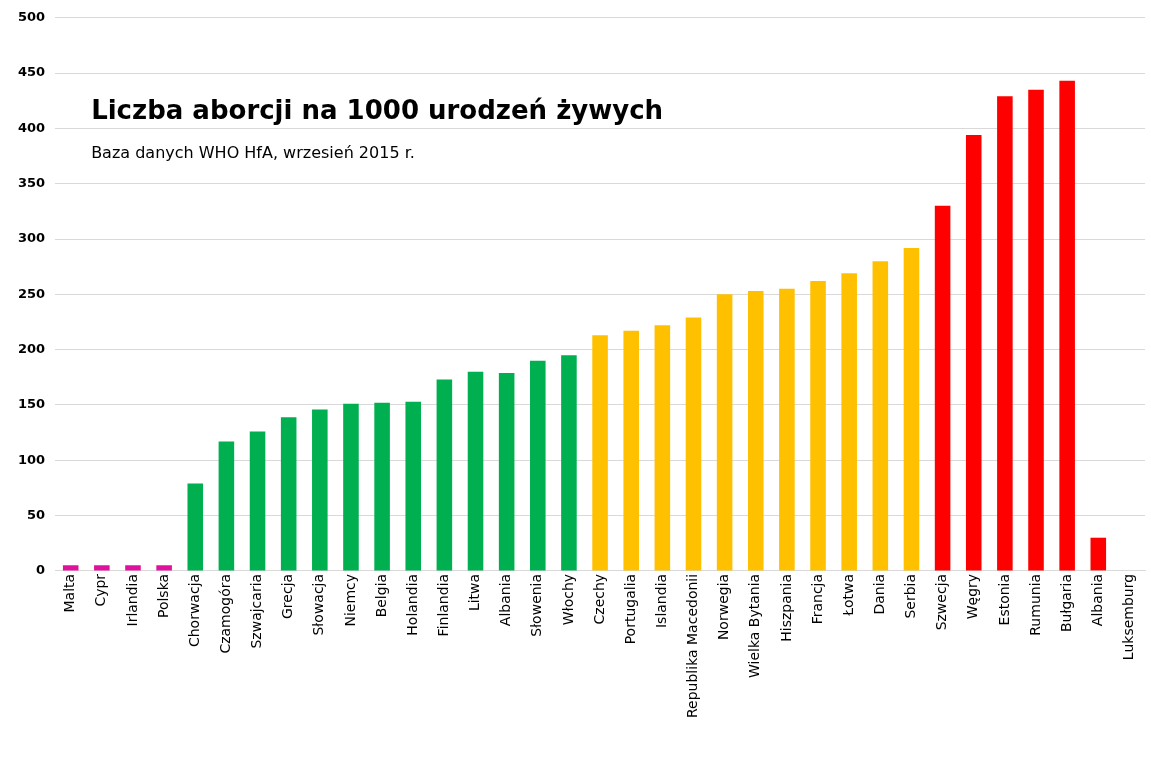 Image resolution: width=1151 pixels, height=771 pixels. I want to click on x-tick-label: Słowenia, so click(536, 605).